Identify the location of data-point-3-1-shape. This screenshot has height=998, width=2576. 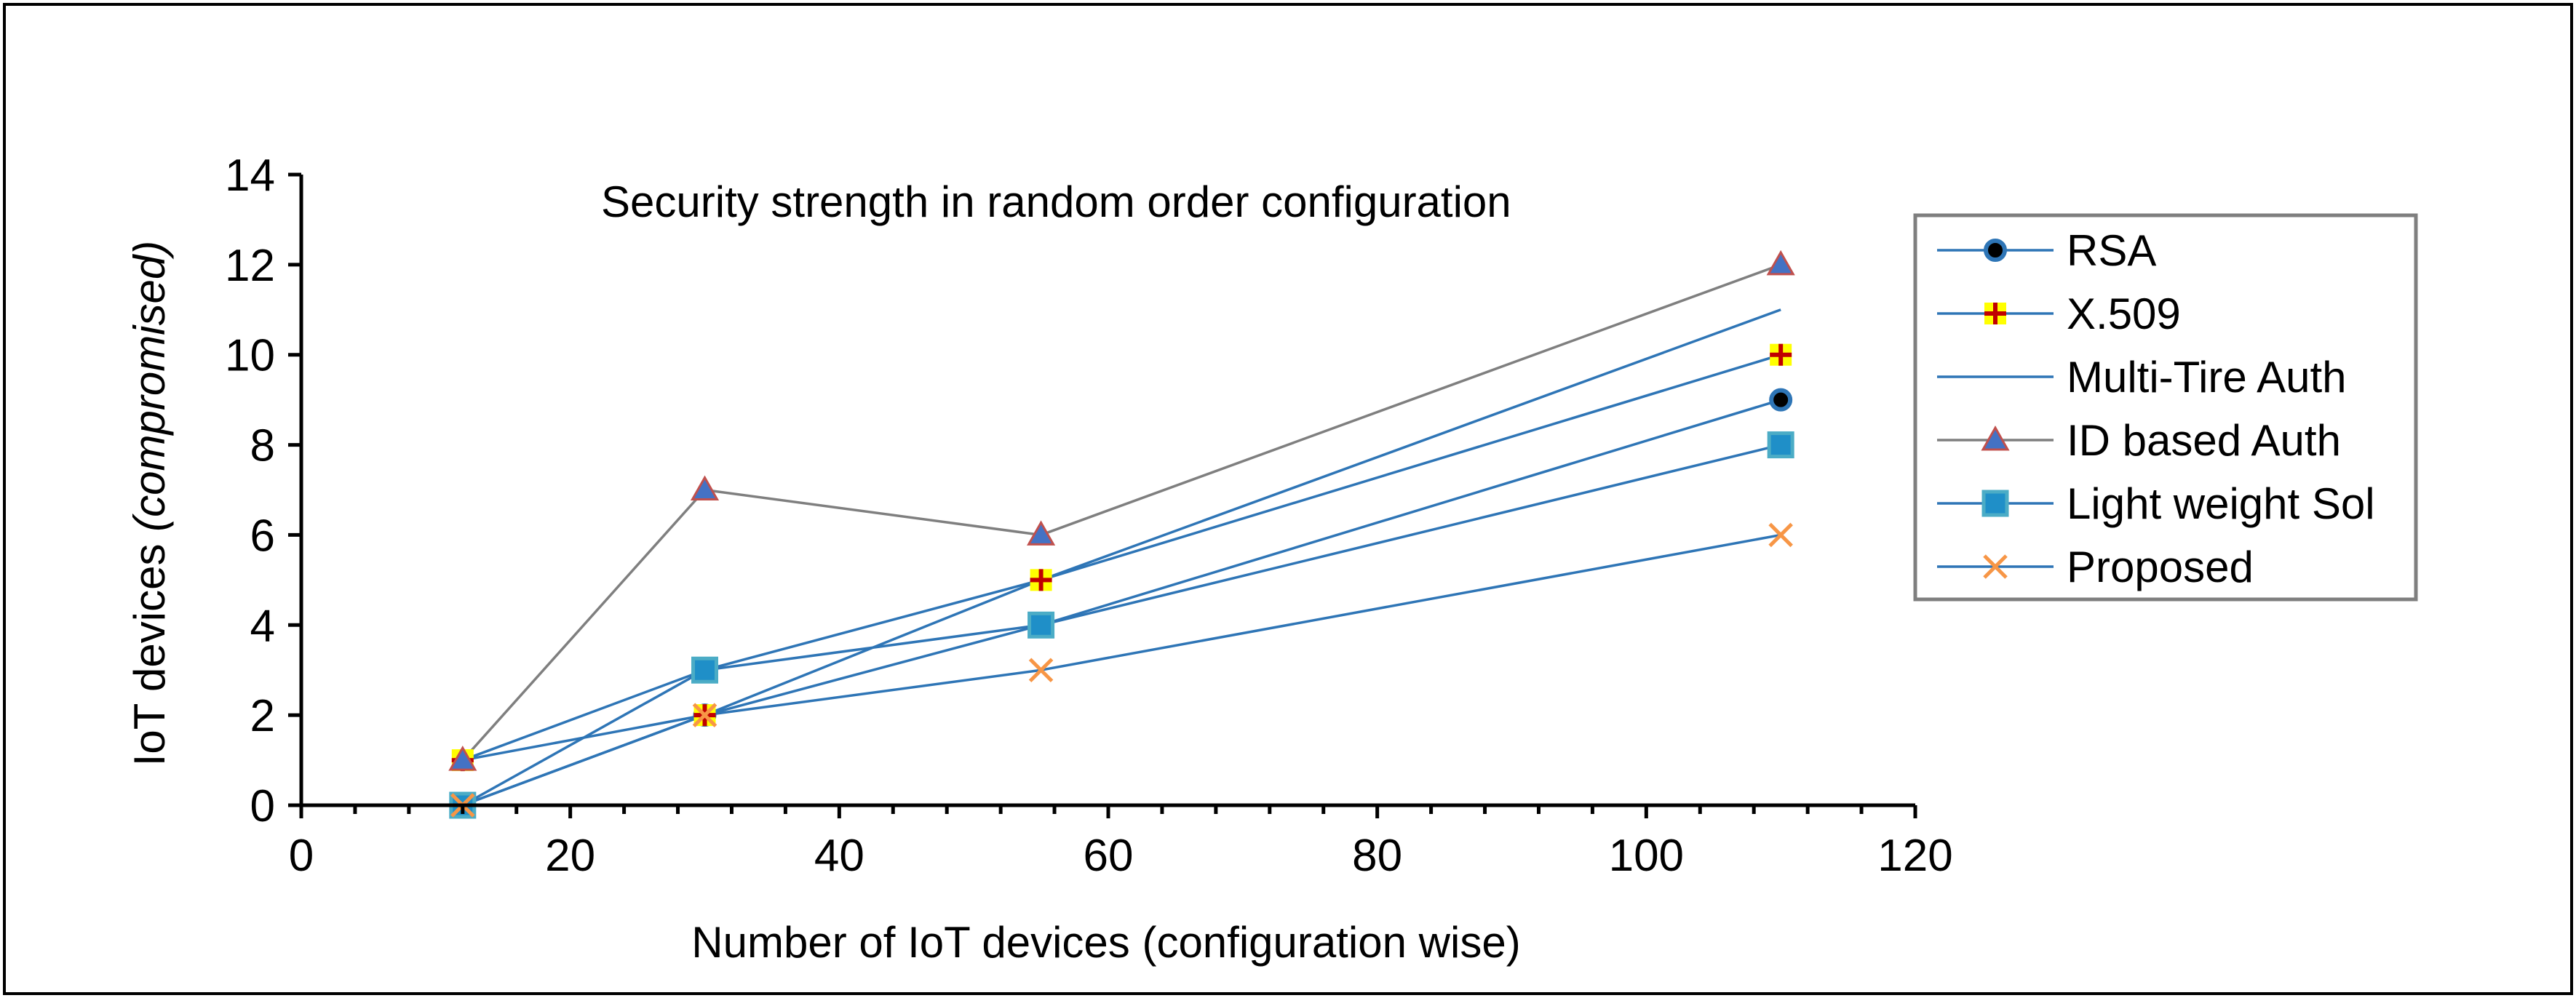
(705, 488).